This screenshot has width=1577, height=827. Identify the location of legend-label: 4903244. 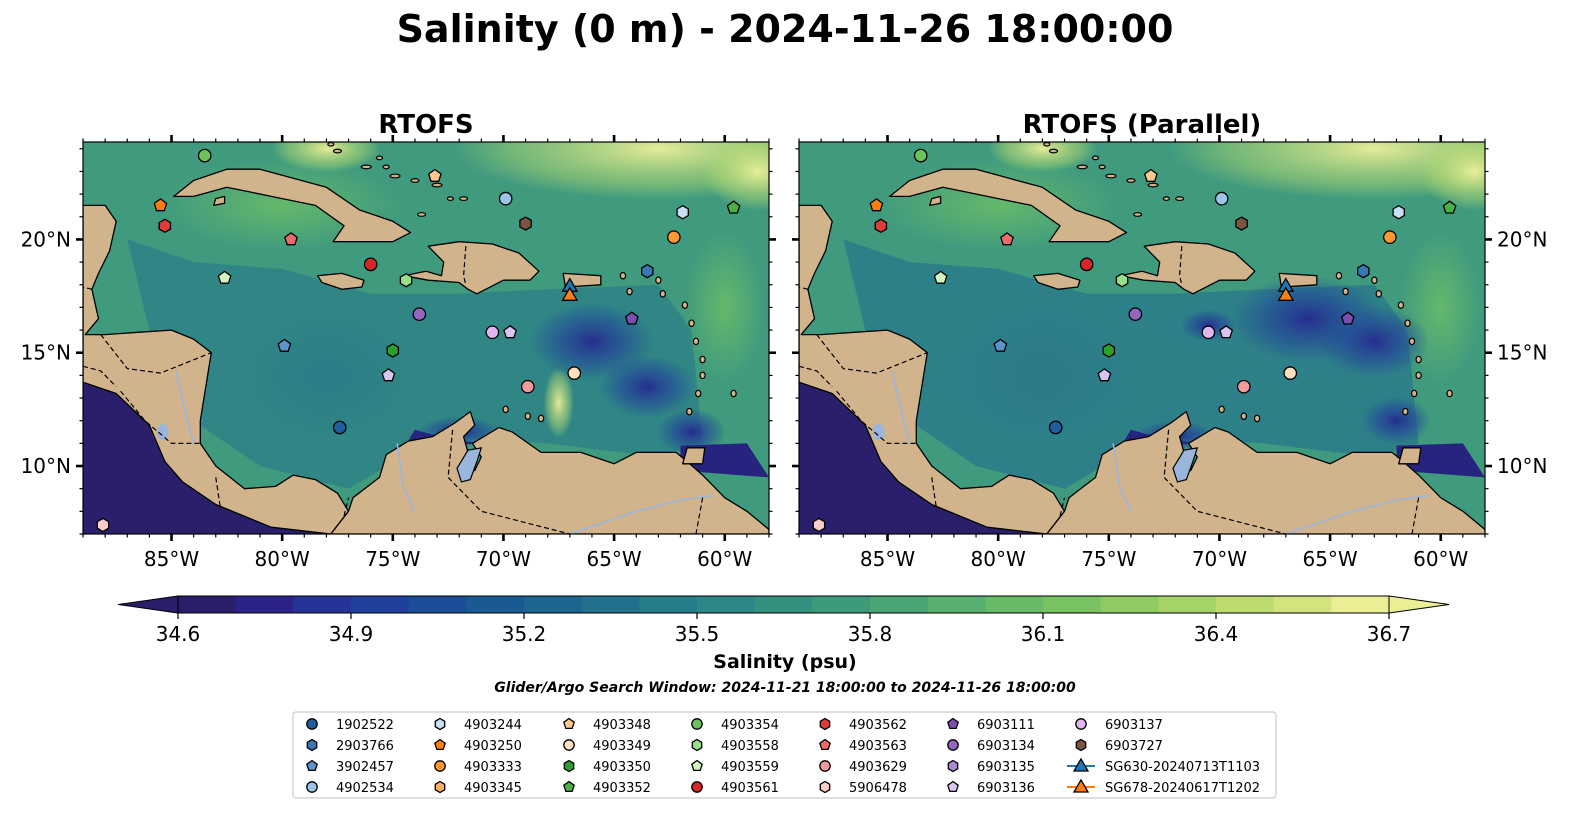
(493, 725).